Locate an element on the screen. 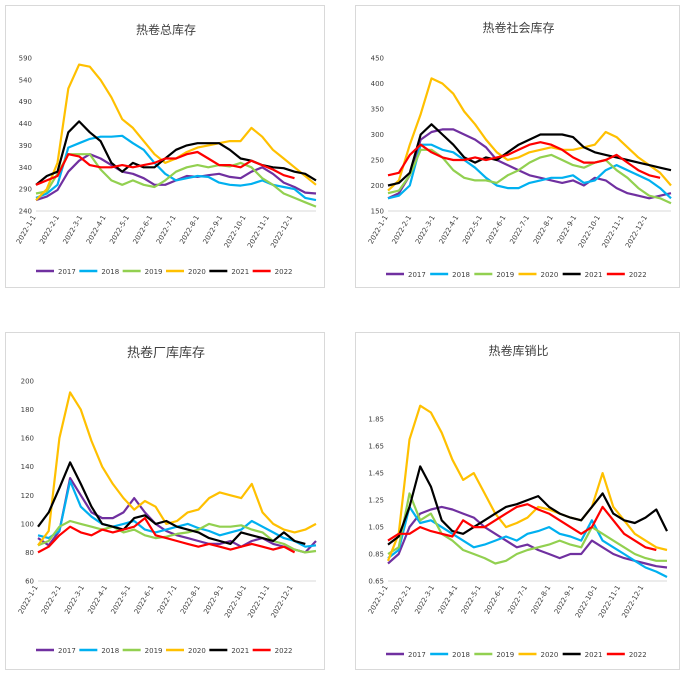 The width and height of the screenshot is (685, 678). y-tick-label: 150 is located at coordinates (377, 212).